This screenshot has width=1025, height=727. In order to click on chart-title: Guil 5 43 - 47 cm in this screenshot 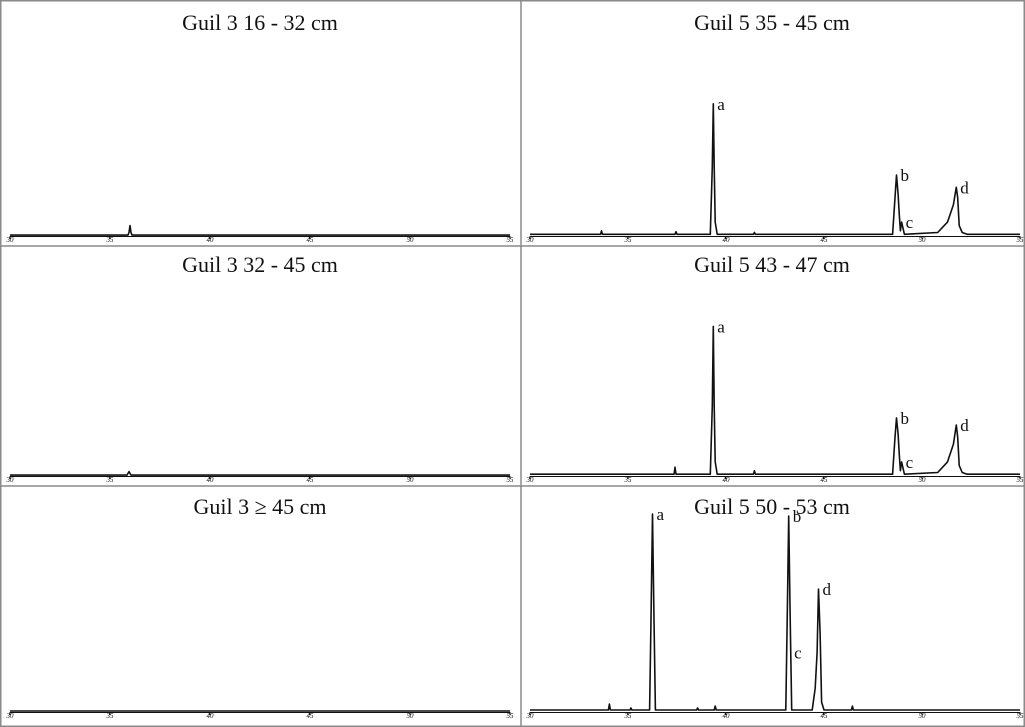, I will do `click(772, 264)`.